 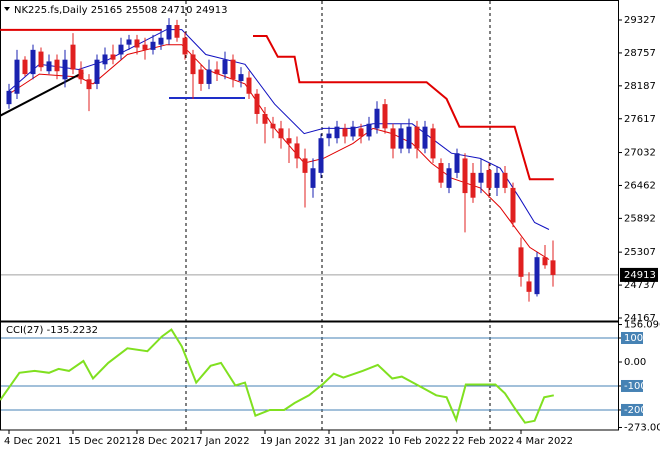 What do you see at coordinates (640, 86) in the screenshot?
I see `y-tick-label: 28187` at bounding box center [640, 86].